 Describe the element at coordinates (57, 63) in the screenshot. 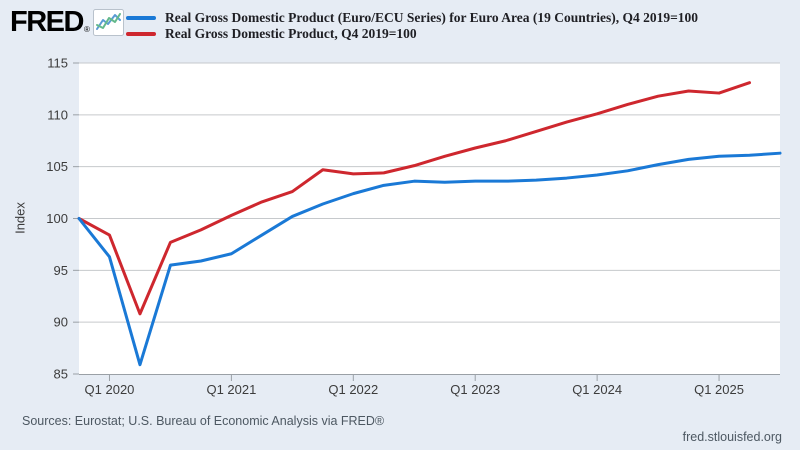

I see `y-tick-label: 115` at that location.